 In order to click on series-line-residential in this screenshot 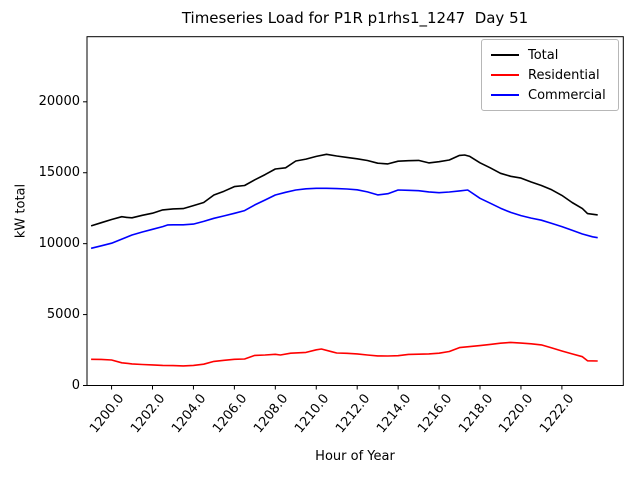, I will do `click(344, 354)`.